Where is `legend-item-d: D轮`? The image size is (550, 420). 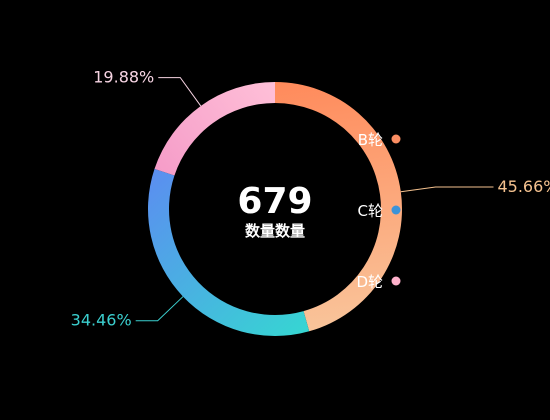
legend-item-d: D轮 is located at coordinates (378, 282).